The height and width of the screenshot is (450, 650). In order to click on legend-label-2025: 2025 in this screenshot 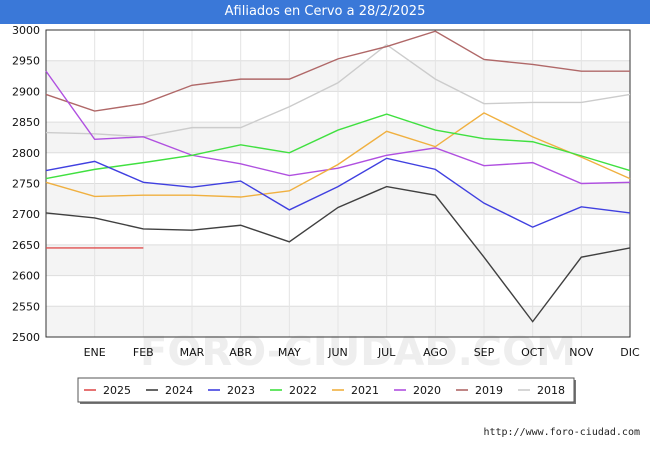, I will do `click(117, 390)`.